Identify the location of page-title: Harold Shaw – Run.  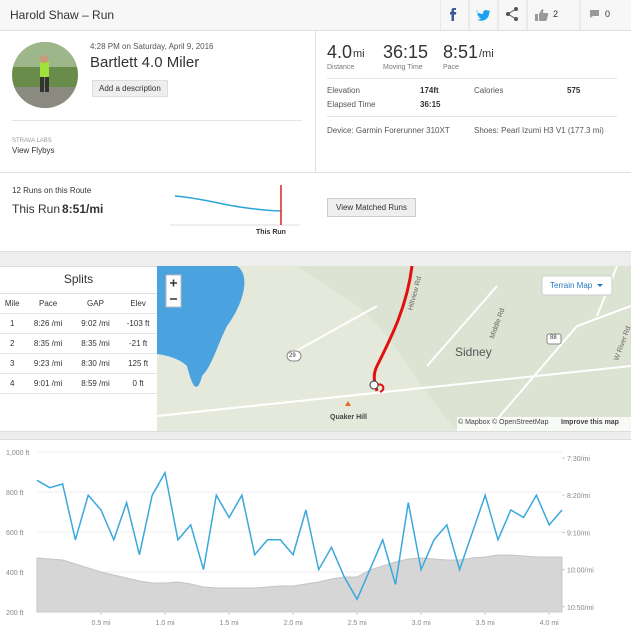
(62, 15).